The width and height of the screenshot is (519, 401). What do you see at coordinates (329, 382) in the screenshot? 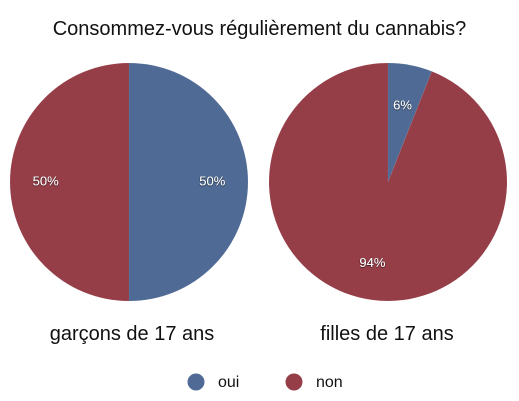
I see `legend-label-non: non` at bounding box center [329, 382].